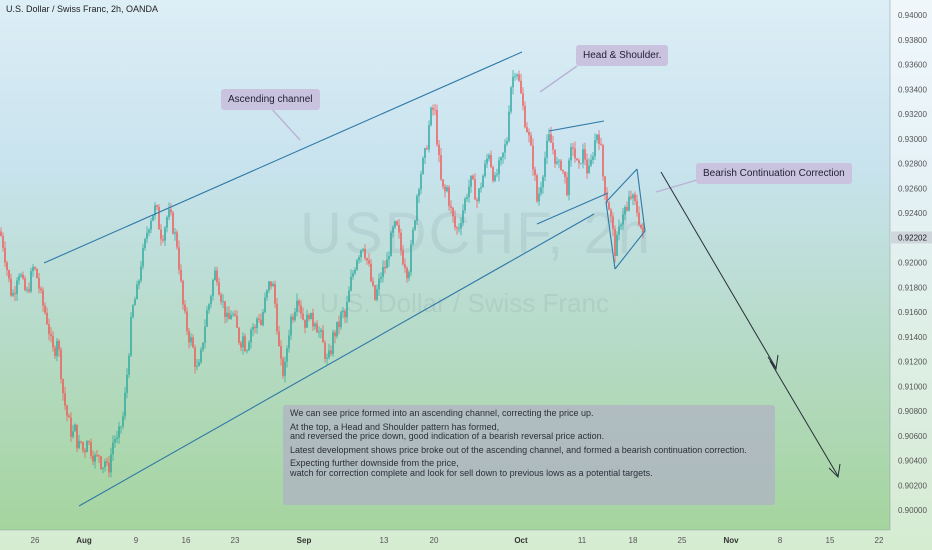 The image size is (932, 550). What do you see at coordinates (773, 362) in the screenshot?
I see `arrowhead-mid` at bounding box center [773, 362].